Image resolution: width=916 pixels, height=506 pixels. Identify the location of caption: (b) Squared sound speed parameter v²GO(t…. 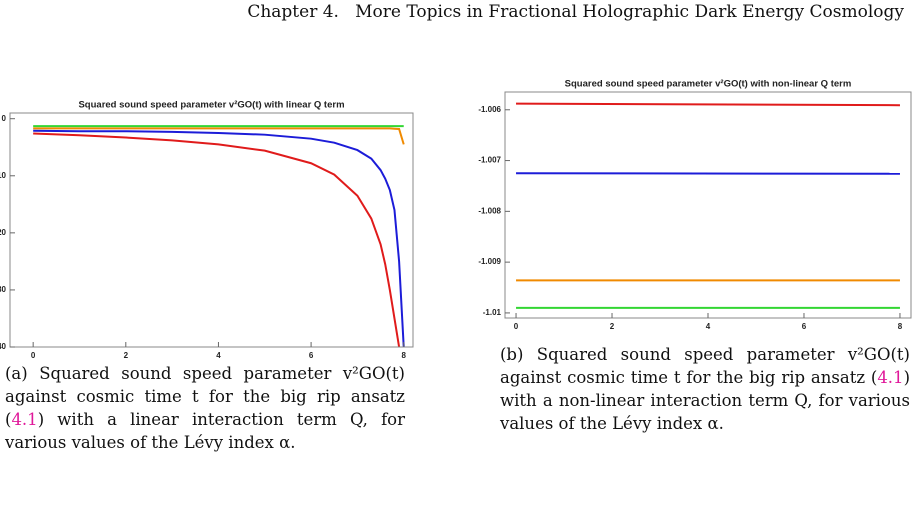
(705, 389).